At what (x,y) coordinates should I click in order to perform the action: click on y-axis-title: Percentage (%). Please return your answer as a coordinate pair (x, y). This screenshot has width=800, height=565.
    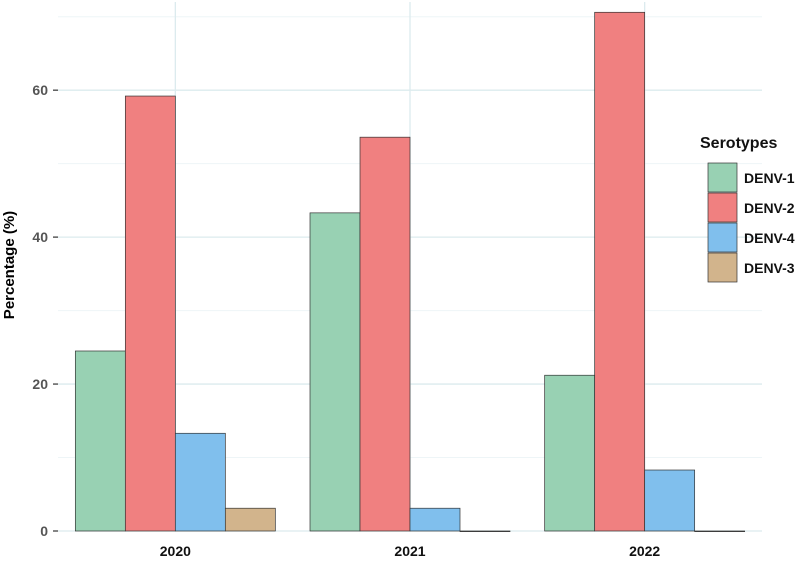
    Looking at the image, I should click on (9, 265).